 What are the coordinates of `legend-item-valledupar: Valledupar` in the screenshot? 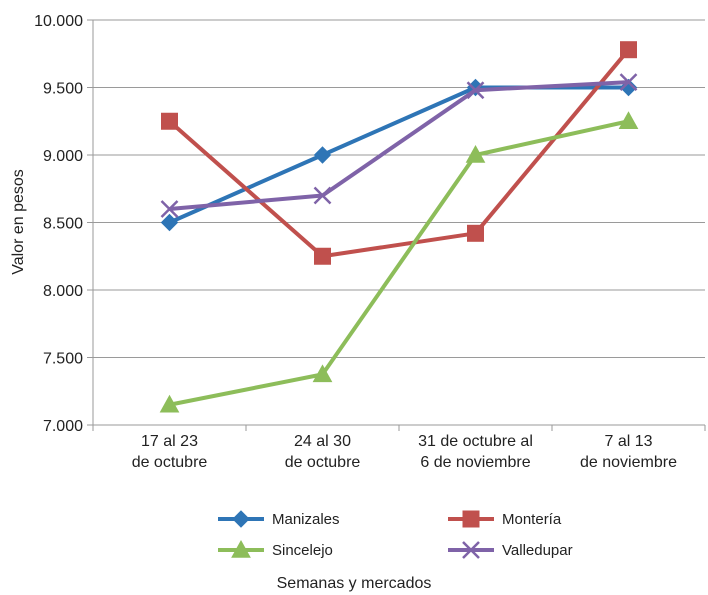 It's located at (510, 550).